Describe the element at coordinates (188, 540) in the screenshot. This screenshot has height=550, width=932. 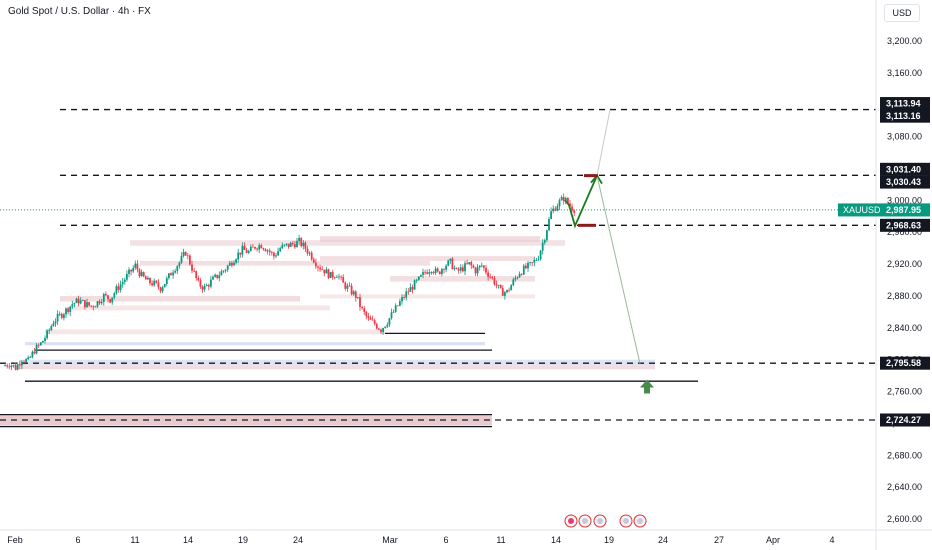
I see `x-tick-label: 14` at that location.